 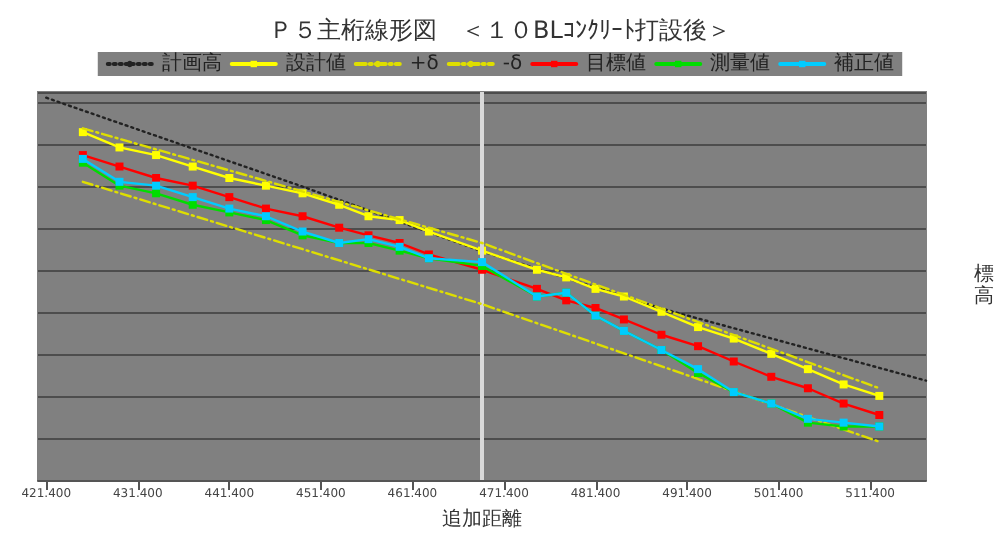 I want to click on legend-label: -δ, so click(x=512, y=64).